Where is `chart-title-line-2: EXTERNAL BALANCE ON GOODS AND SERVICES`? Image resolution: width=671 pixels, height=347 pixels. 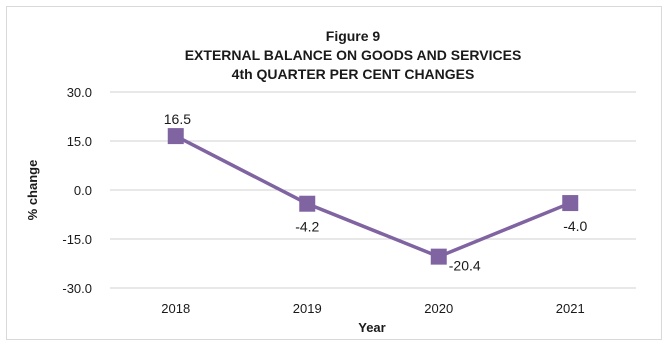 chart-title-line-2: EXTERNAL BALANCE ON GOODS AND SERVICES is located at coordinates (353, 55).